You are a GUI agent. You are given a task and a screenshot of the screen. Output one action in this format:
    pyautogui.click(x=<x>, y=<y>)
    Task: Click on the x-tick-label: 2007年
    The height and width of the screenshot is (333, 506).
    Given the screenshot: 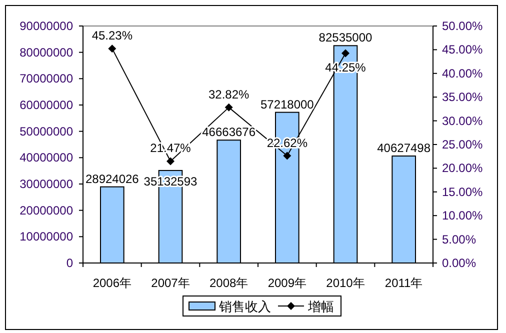 What is the action you would take?
    pyautogui.click(x=170, y=283)
    